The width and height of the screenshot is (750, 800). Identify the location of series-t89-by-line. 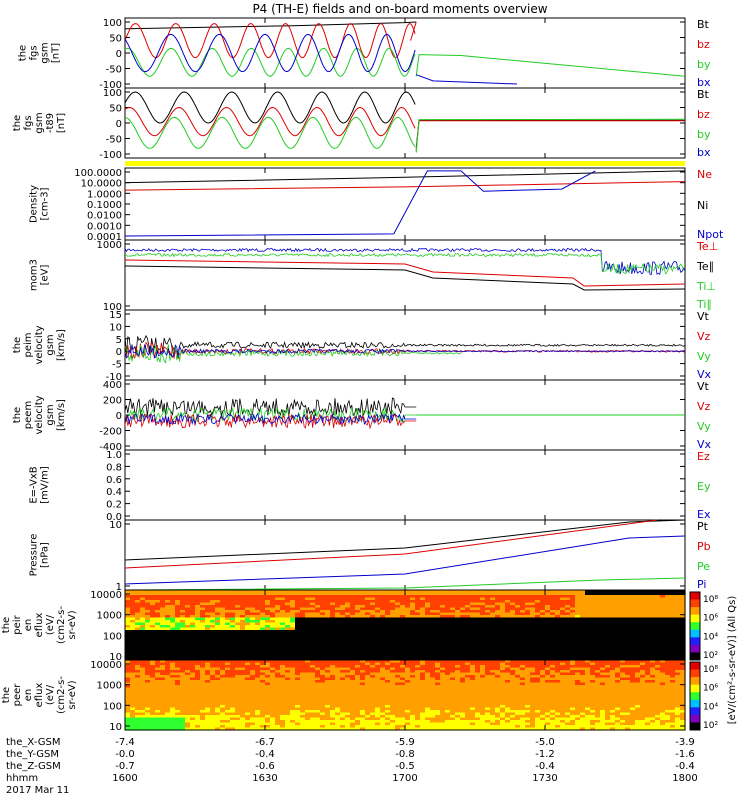
(270, 132).